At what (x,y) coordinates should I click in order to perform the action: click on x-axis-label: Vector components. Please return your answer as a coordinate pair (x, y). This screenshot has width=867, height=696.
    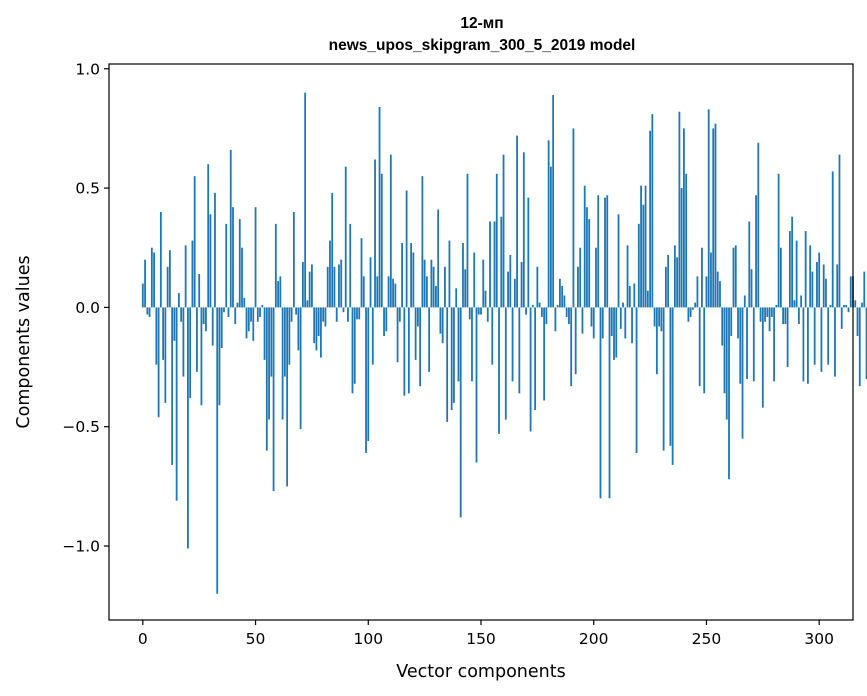
    Looking at the image, I should click on (480, 672).